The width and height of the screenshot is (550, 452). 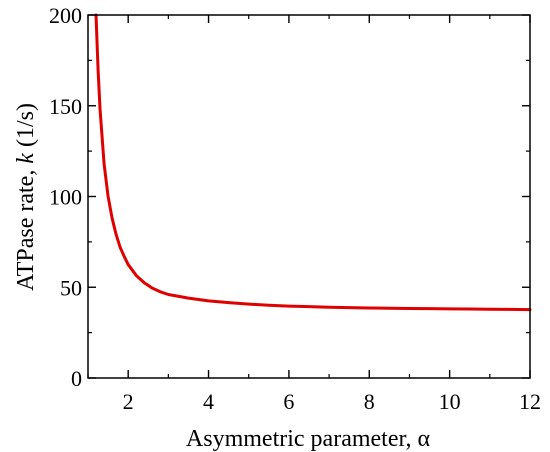 I want to click on y-tick-label: 100, so click(x=65, y=197).